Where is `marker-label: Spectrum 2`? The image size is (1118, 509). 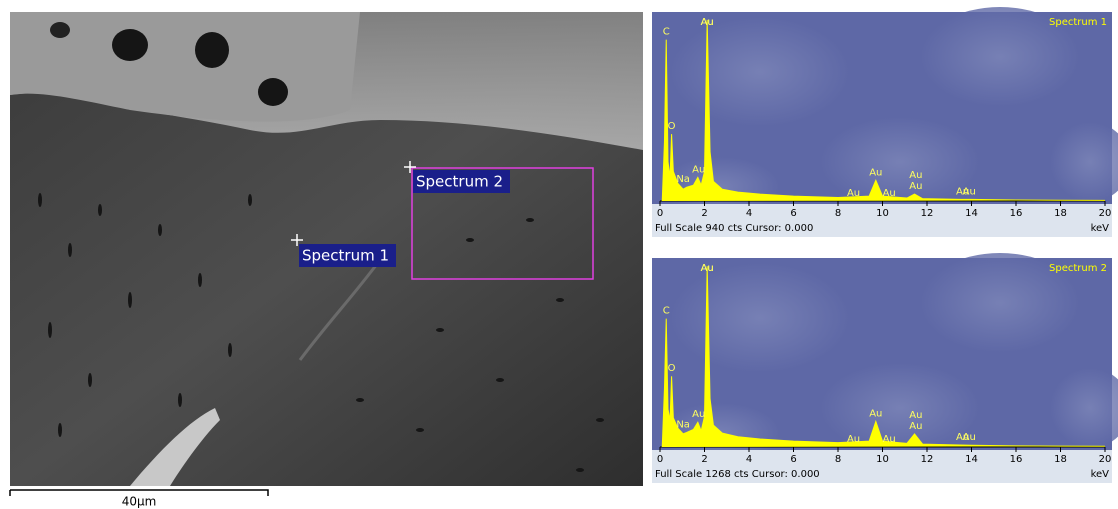
marker-label: Spectrum 2 is located at coordinates (459, 182).